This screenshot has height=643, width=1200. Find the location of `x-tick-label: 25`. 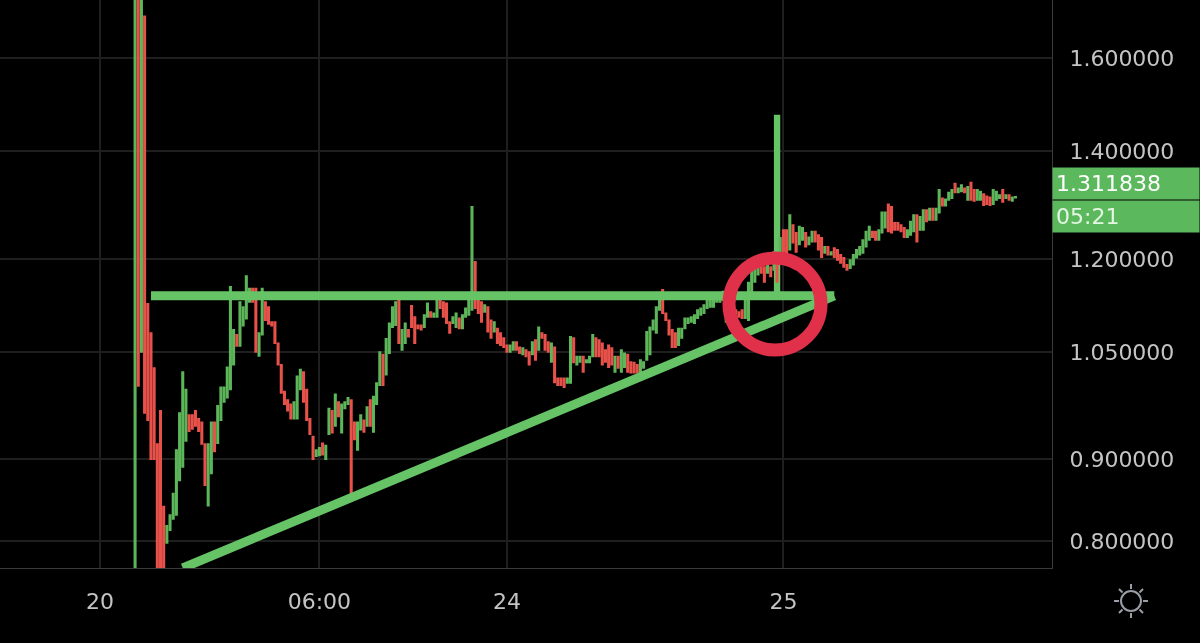

x-tick-label: 25 is located at coordinates (783, 602).